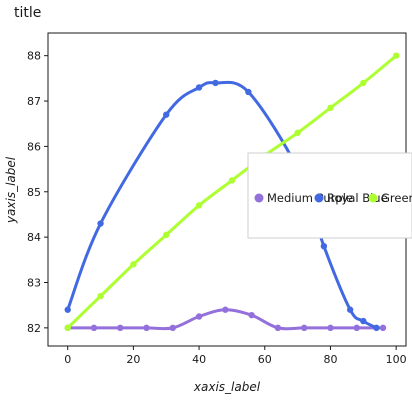  What do you see at coordinates (34, 56) in the screenshot?
I see `y-tick-label: 88` at bounding box center [34, 56].